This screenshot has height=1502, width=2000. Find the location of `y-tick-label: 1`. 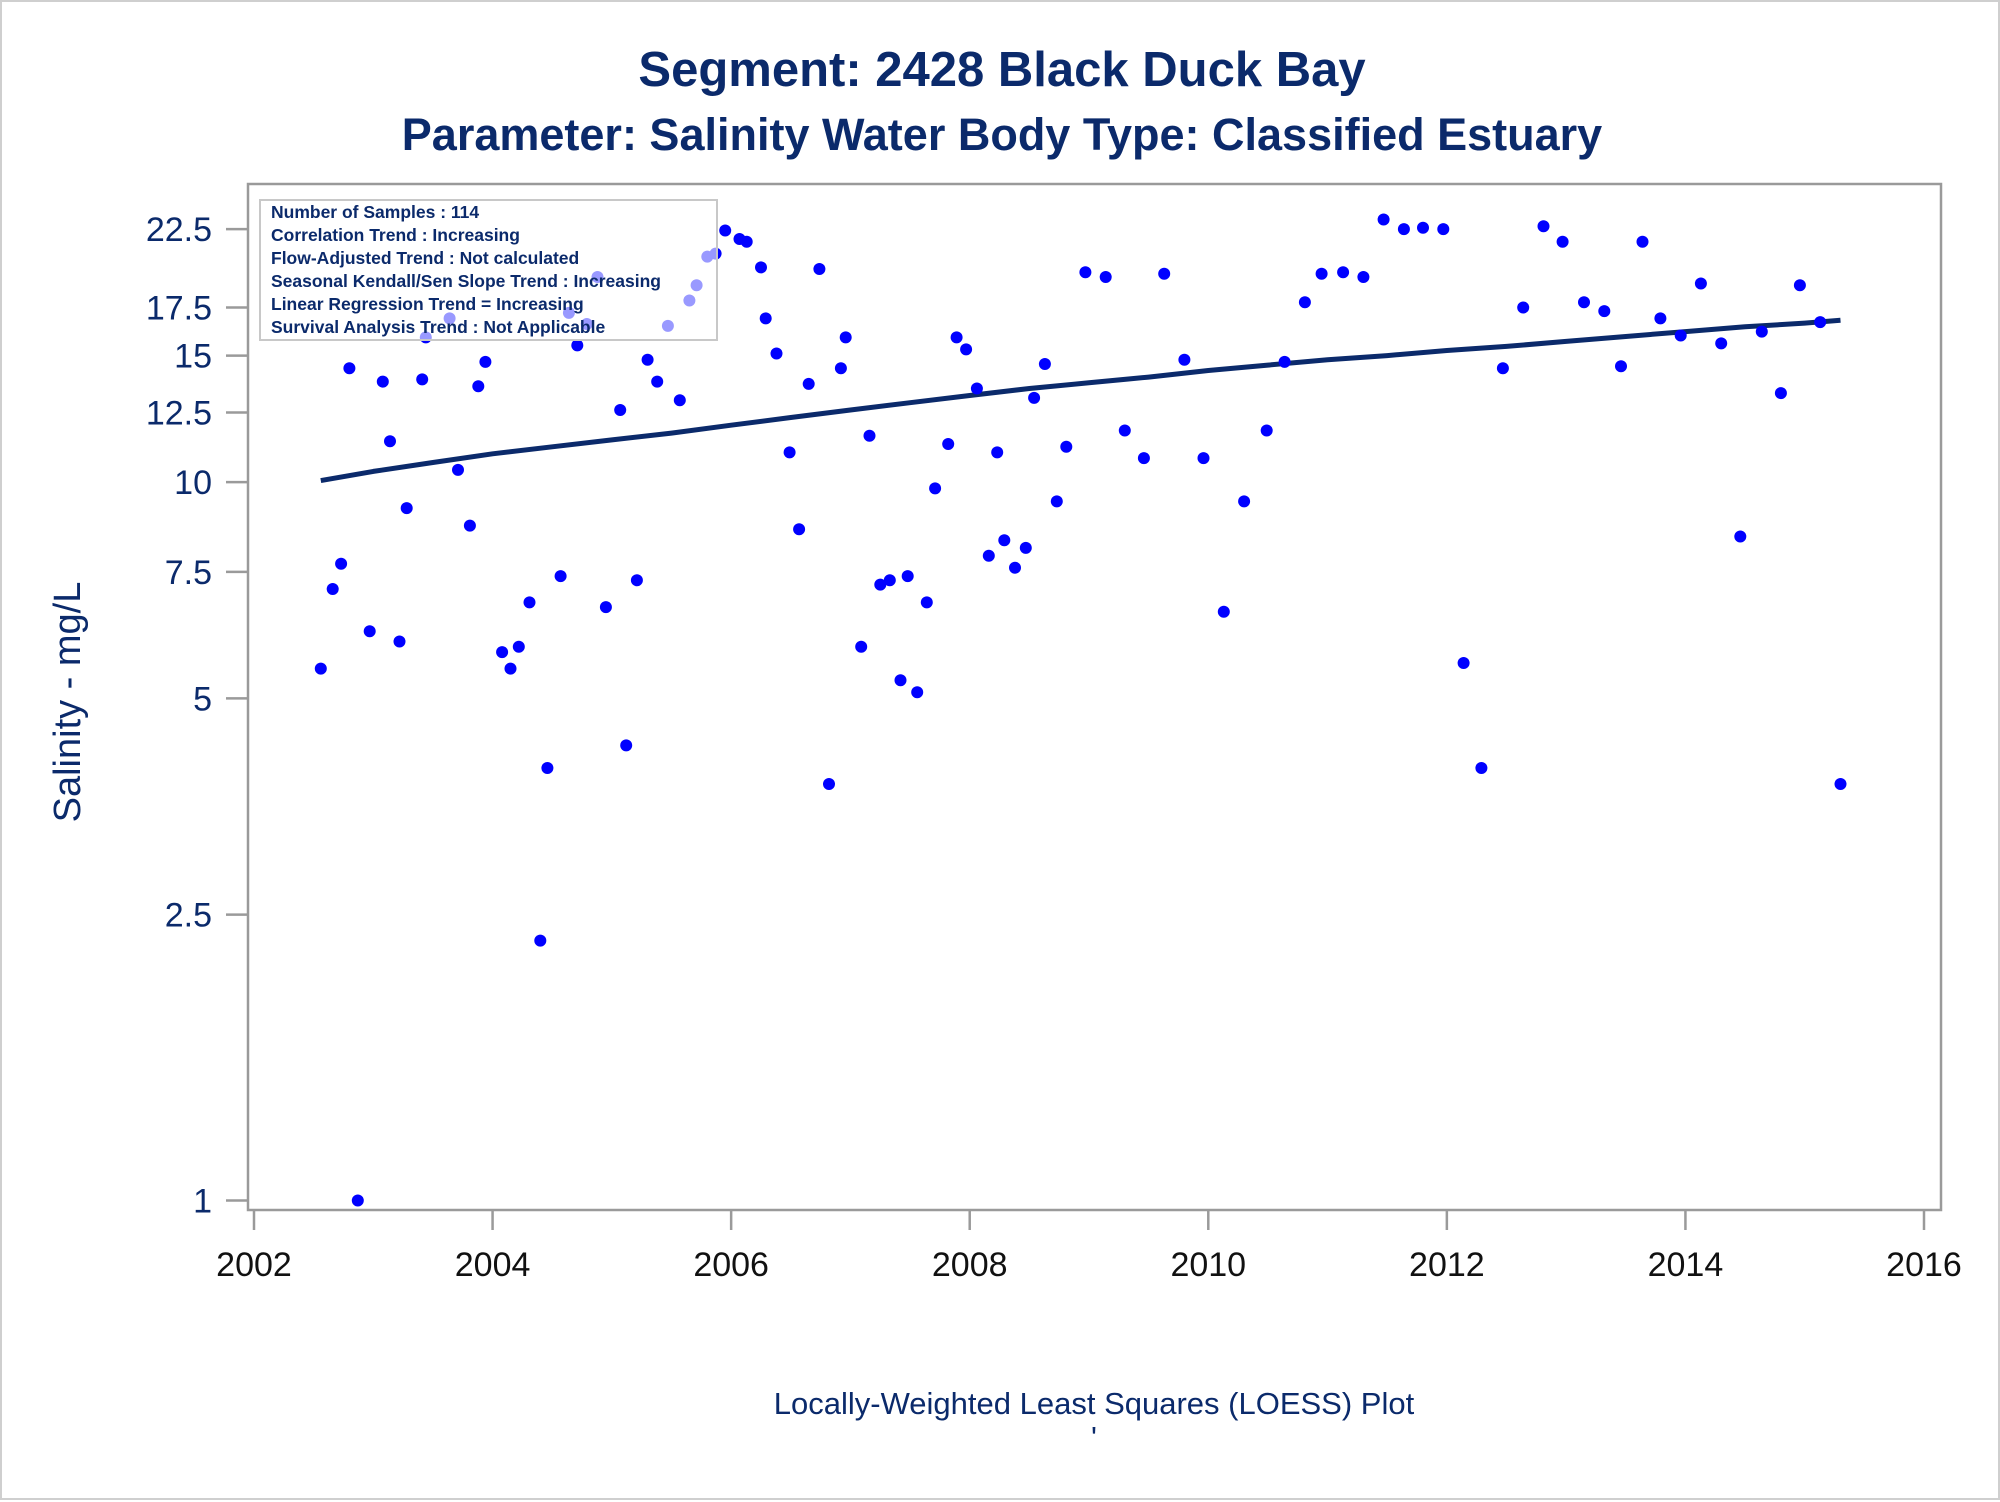

y-tick-label: 1 is located at coordinates (202, 1201).